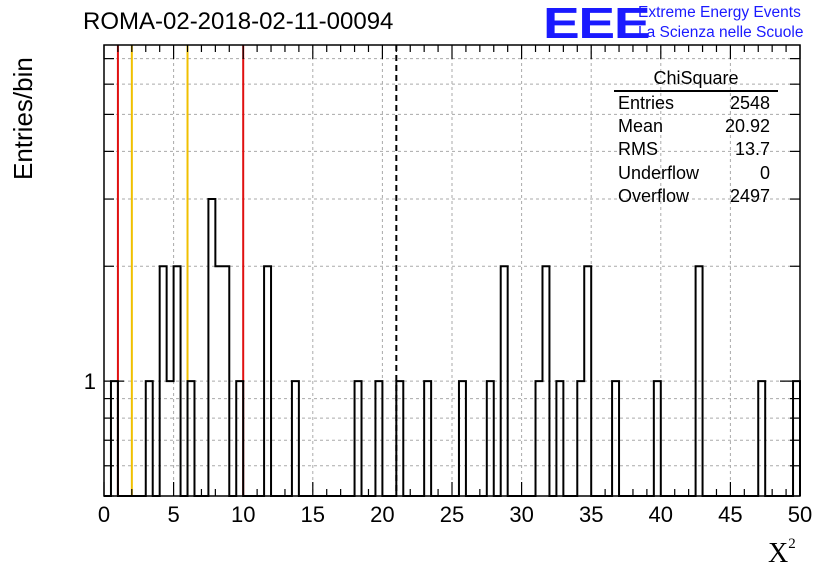 The height and width of the screenshot is (572, 836). Describe the element at coordinates (659, 172) in the screenshot. I see `stats-key: Underflow` at that location.